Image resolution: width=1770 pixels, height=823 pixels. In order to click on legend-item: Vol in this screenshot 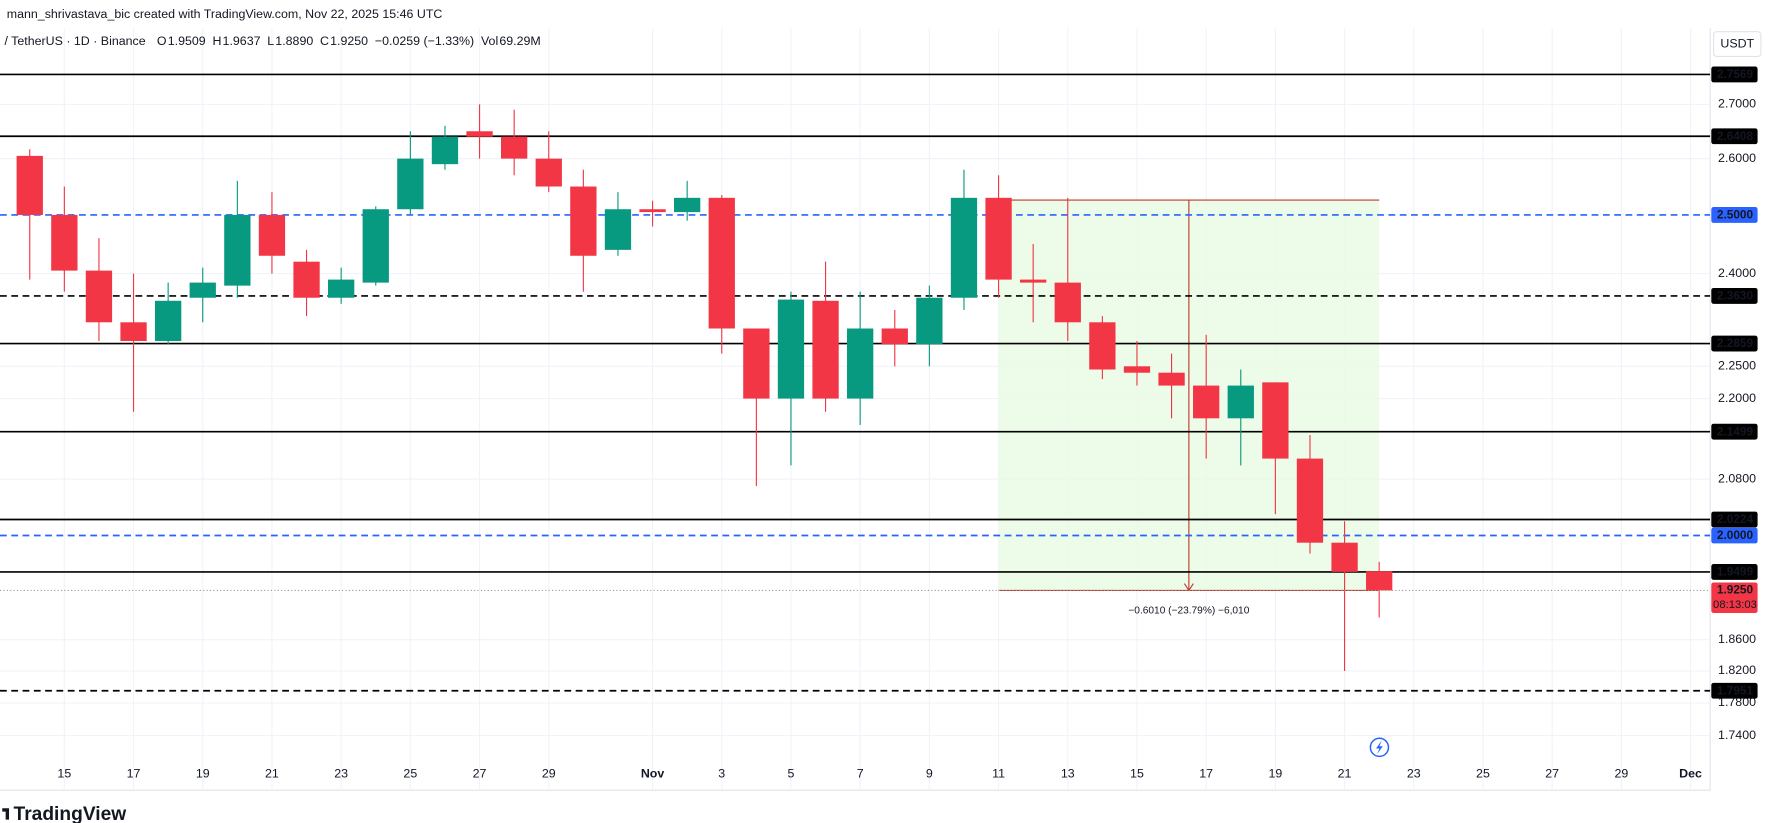, I will do `click(489, 41)`.